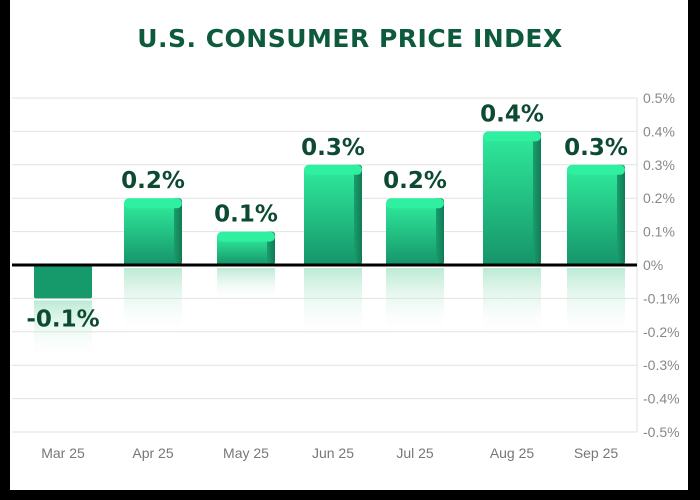 The width and height of the screenshot is (700, 500). What do you see at coordinates (512, 453) in the screenshot?
I see `x-tick-label: Aug 25` at bounding box center [512, 453].